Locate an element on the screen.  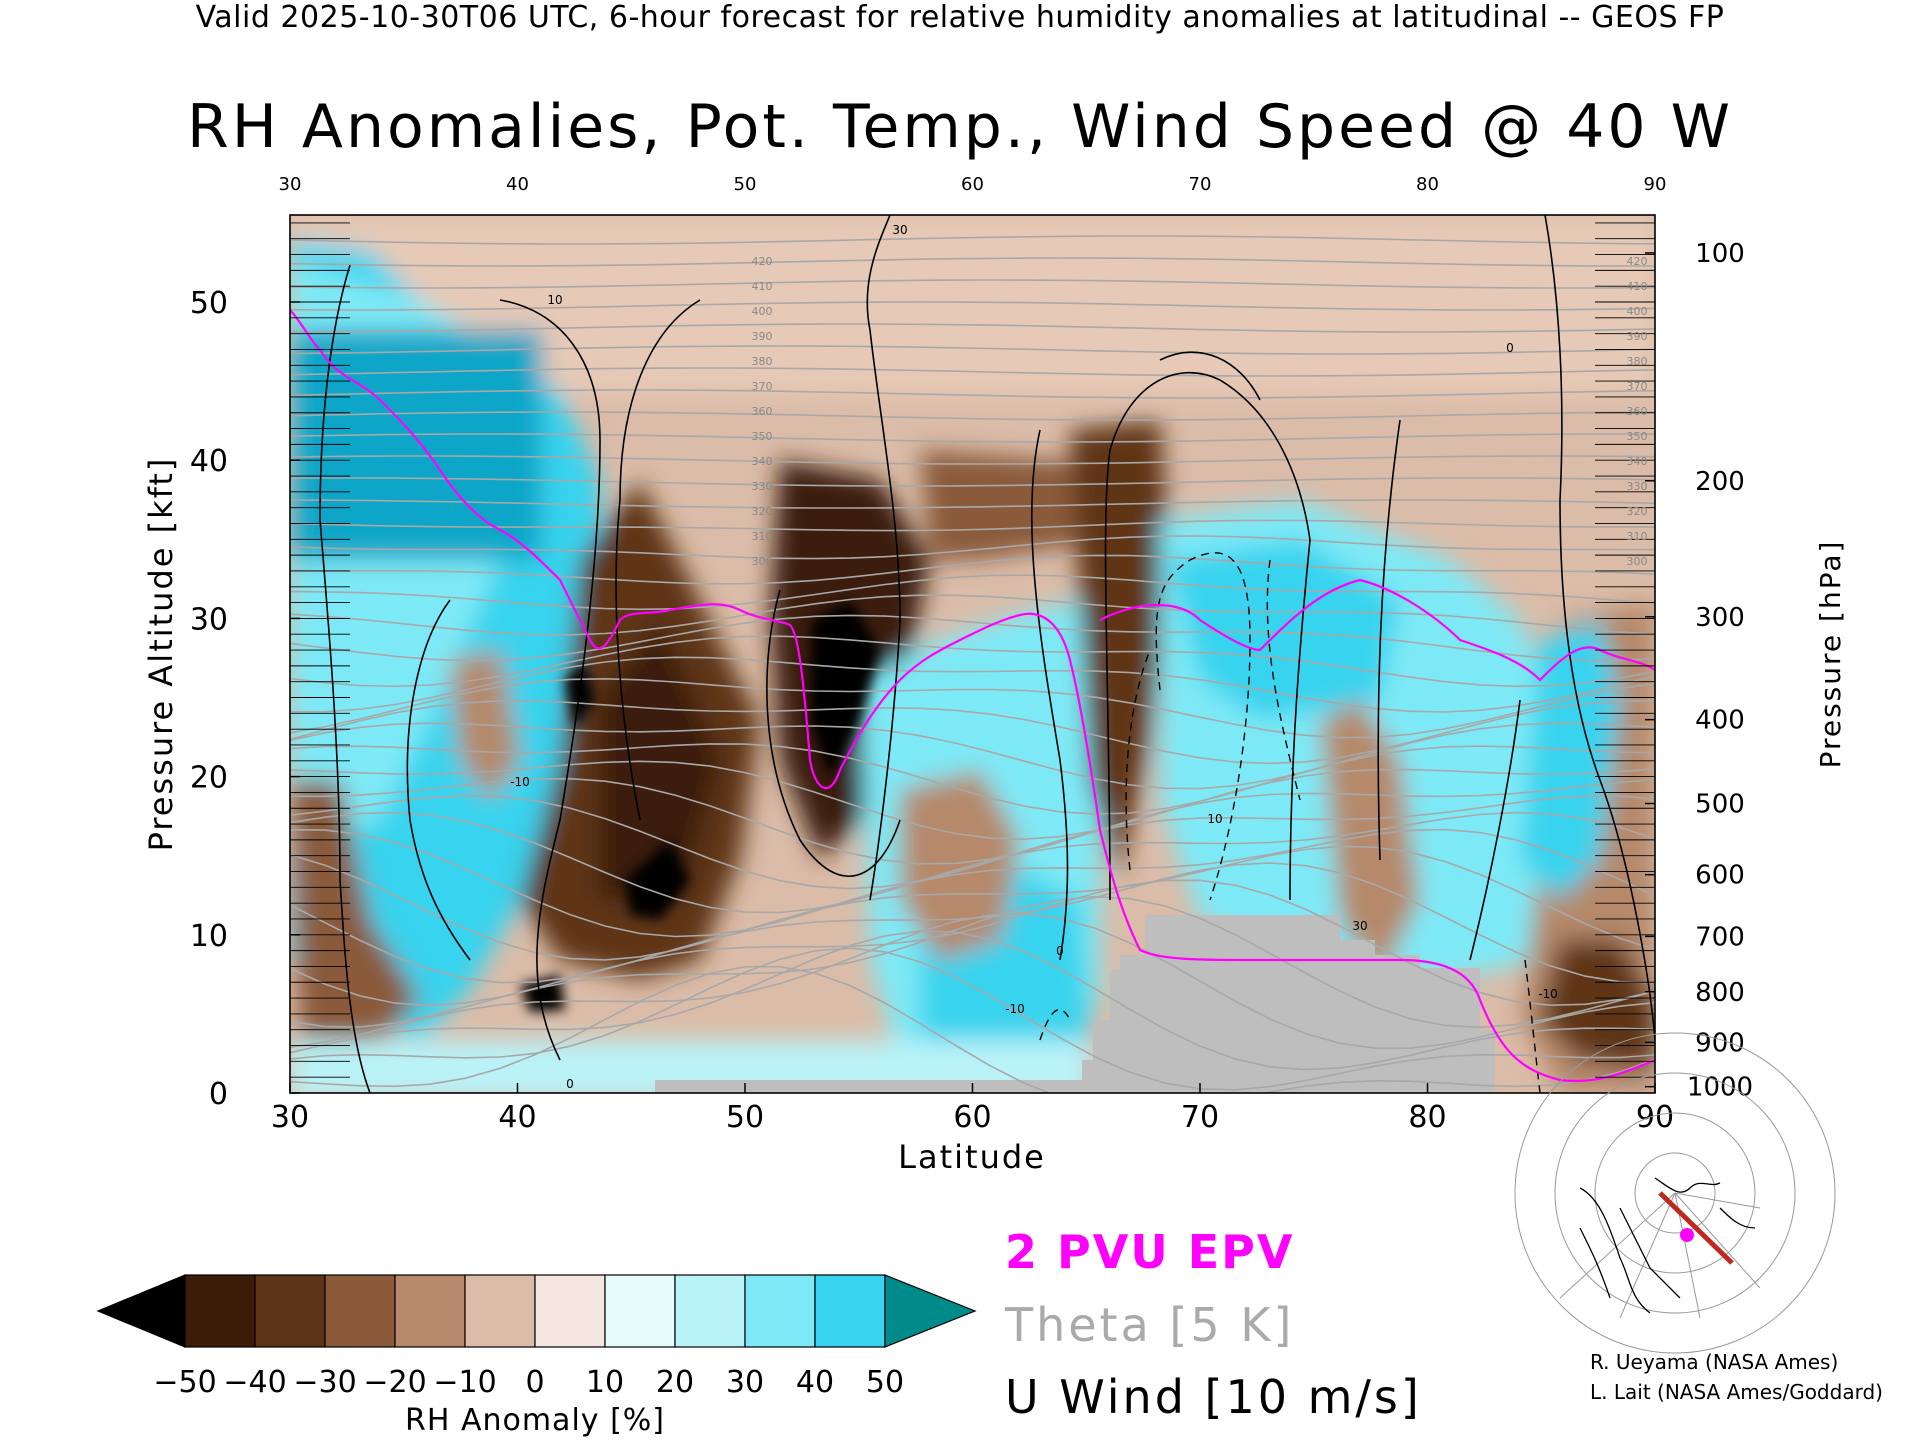
theta-contour-label: 420 is located at coordinates (1637, 261).